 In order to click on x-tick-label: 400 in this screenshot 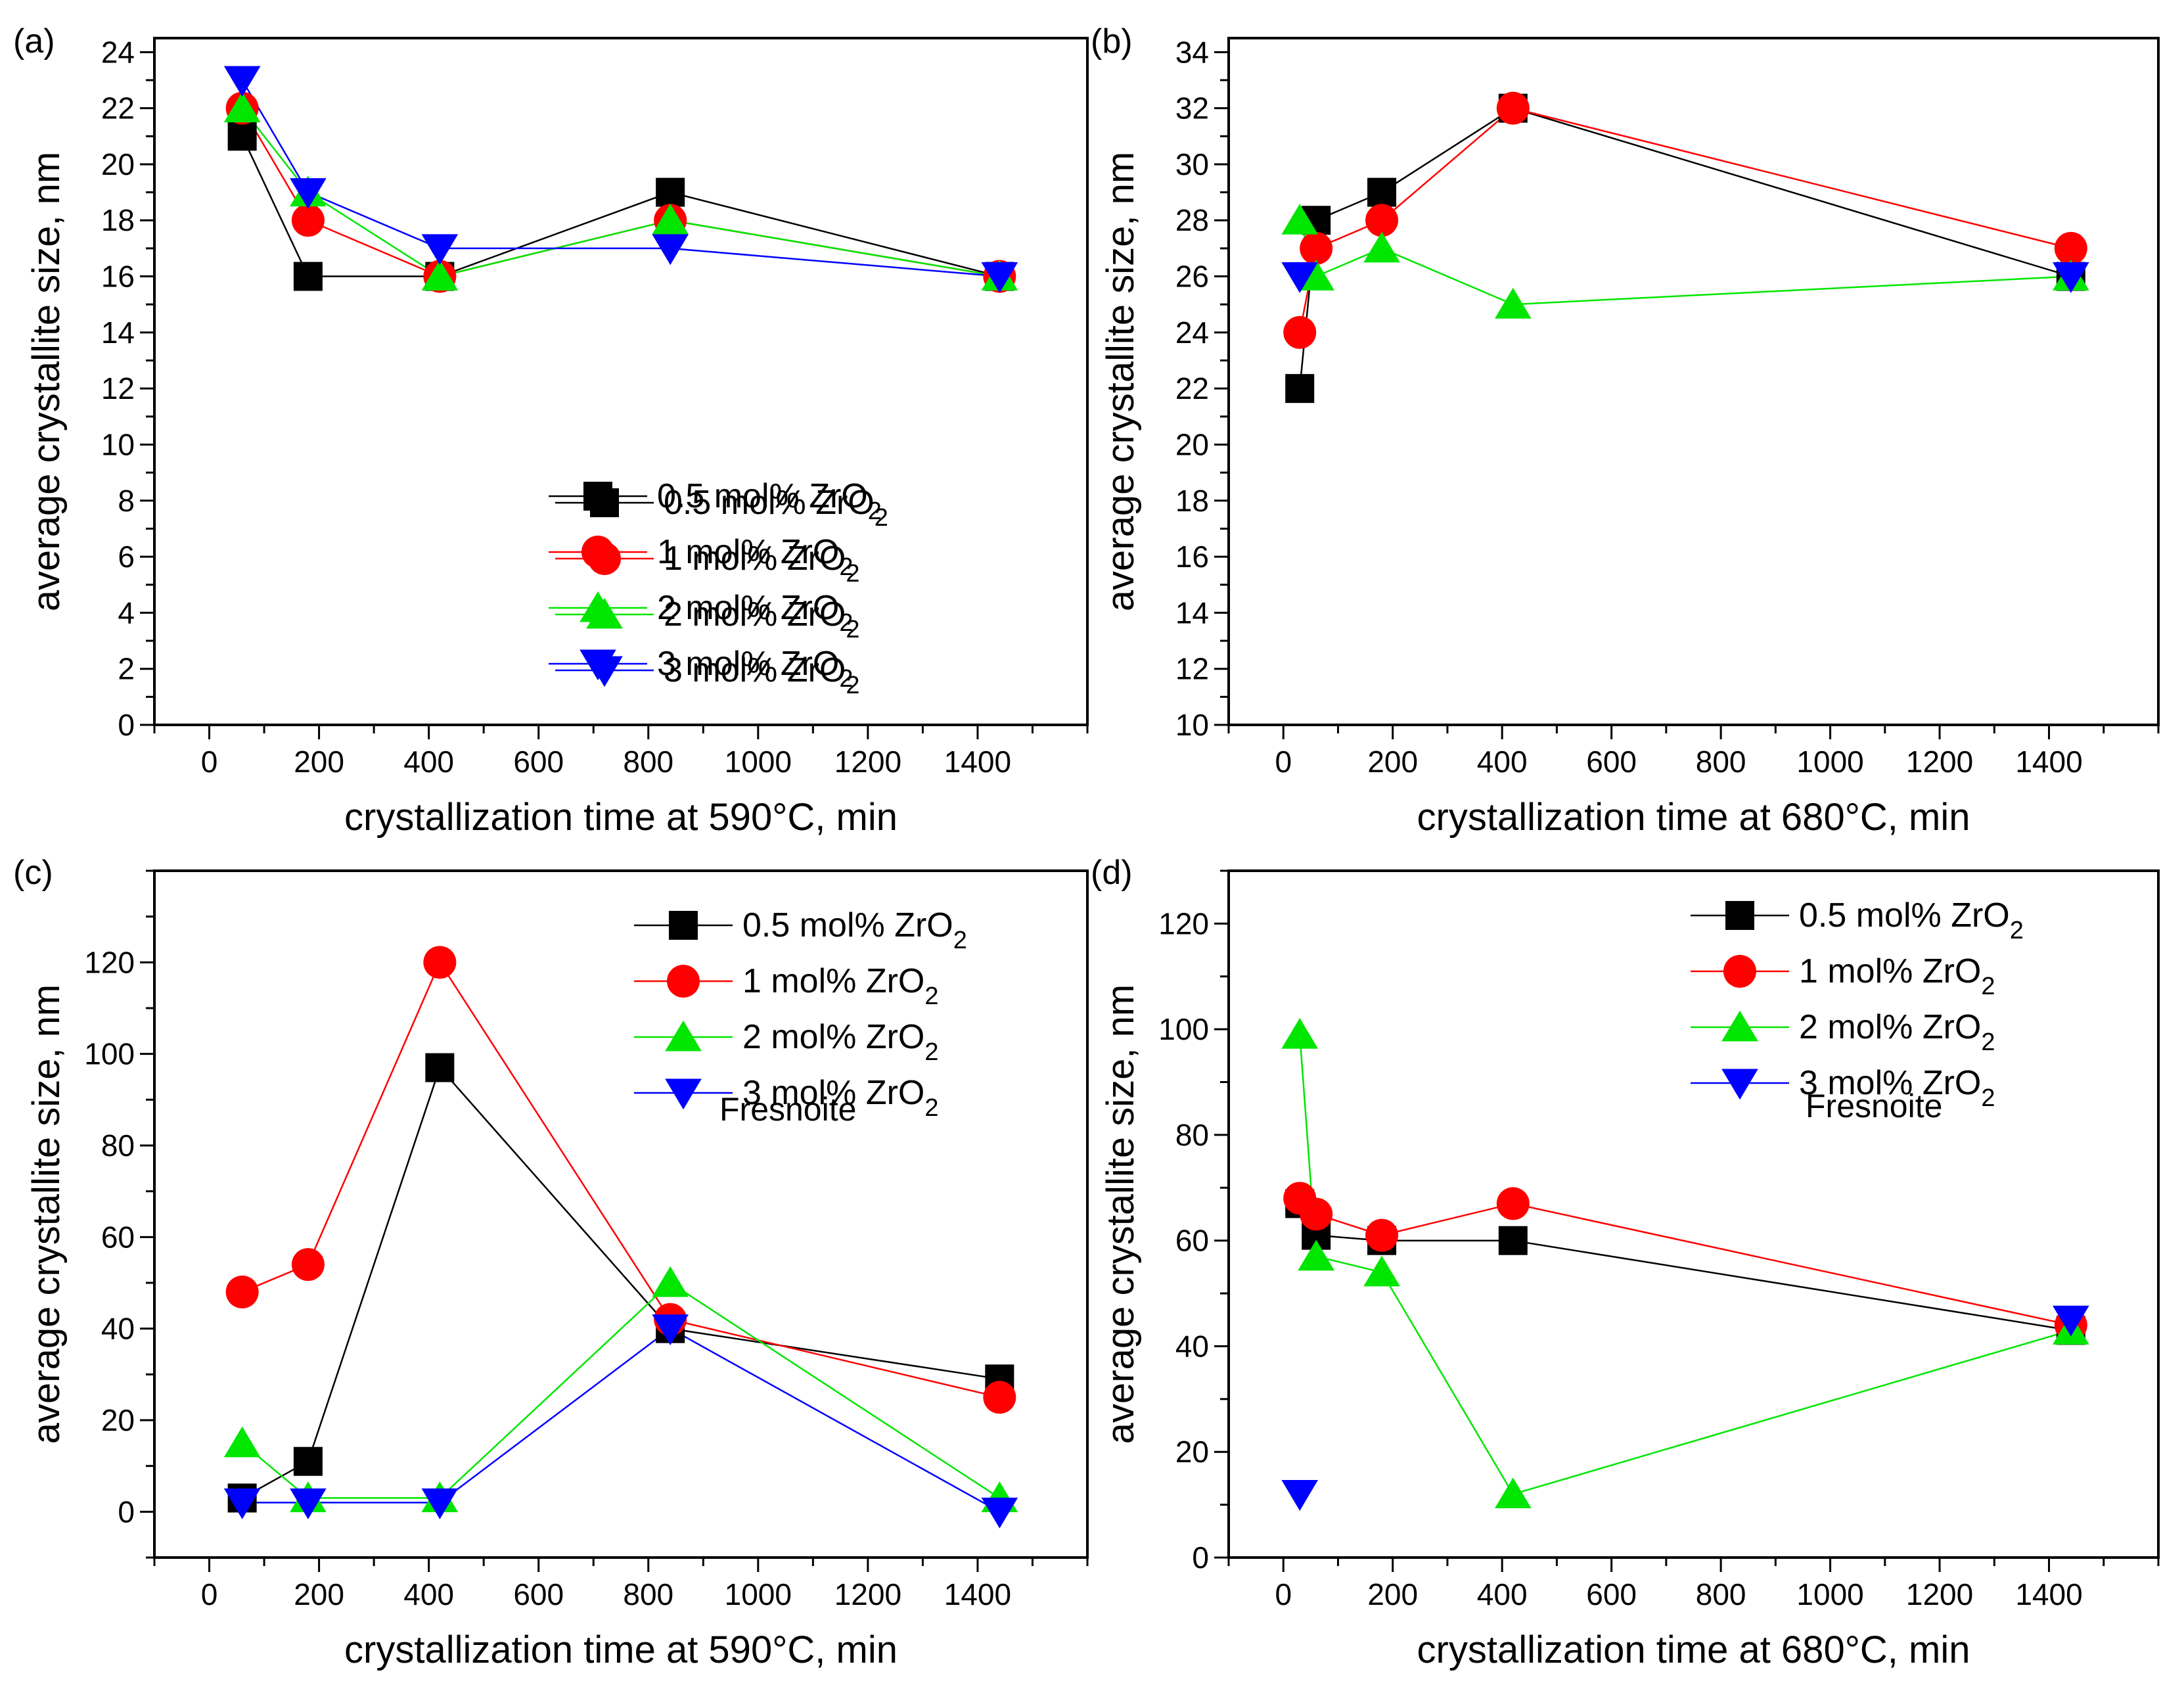, I will do `click(428, 1594)`.